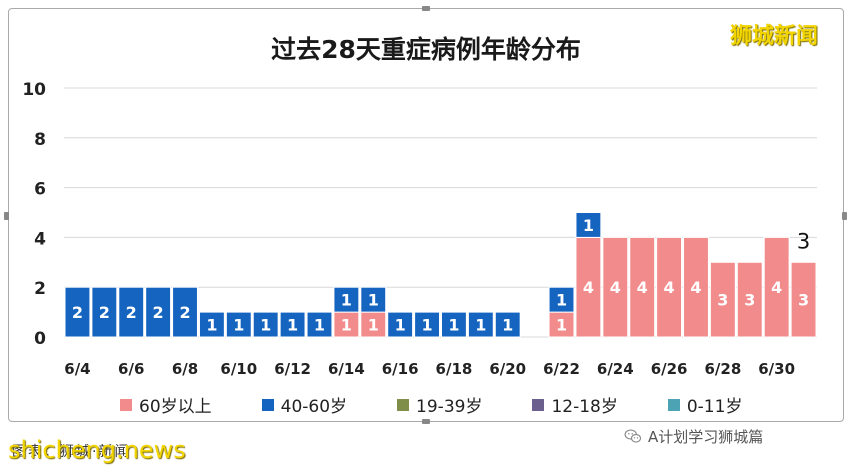  I want to click on y-tick-label: 2, so click(40, 289).